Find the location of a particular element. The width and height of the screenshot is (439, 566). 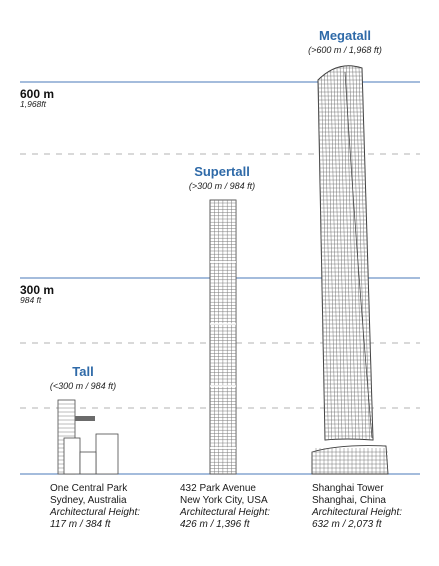

caption-height-value: 632 m / 2,073 ft is located at coordinates (347, 524).